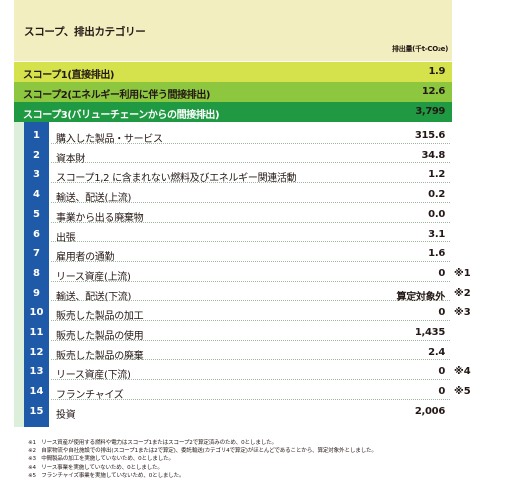 This screenshot has height=490, width=505. Describe the element at coordinates (233, 30) in the screenshot. I see `table-header: スコープ、排出カテゴリー 排出量(千t-CO₂e)` at that location.